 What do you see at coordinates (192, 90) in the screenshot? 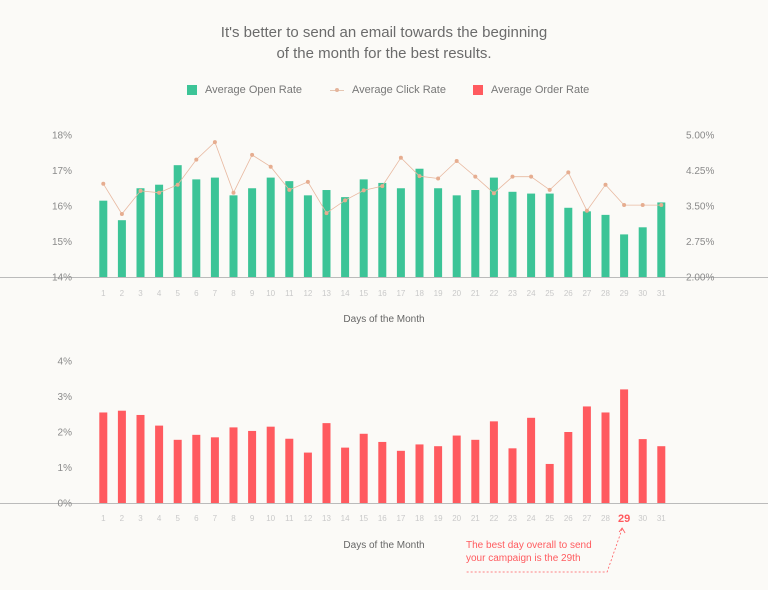
I see `legend-swatch-open` at bounding box center [192, 90].